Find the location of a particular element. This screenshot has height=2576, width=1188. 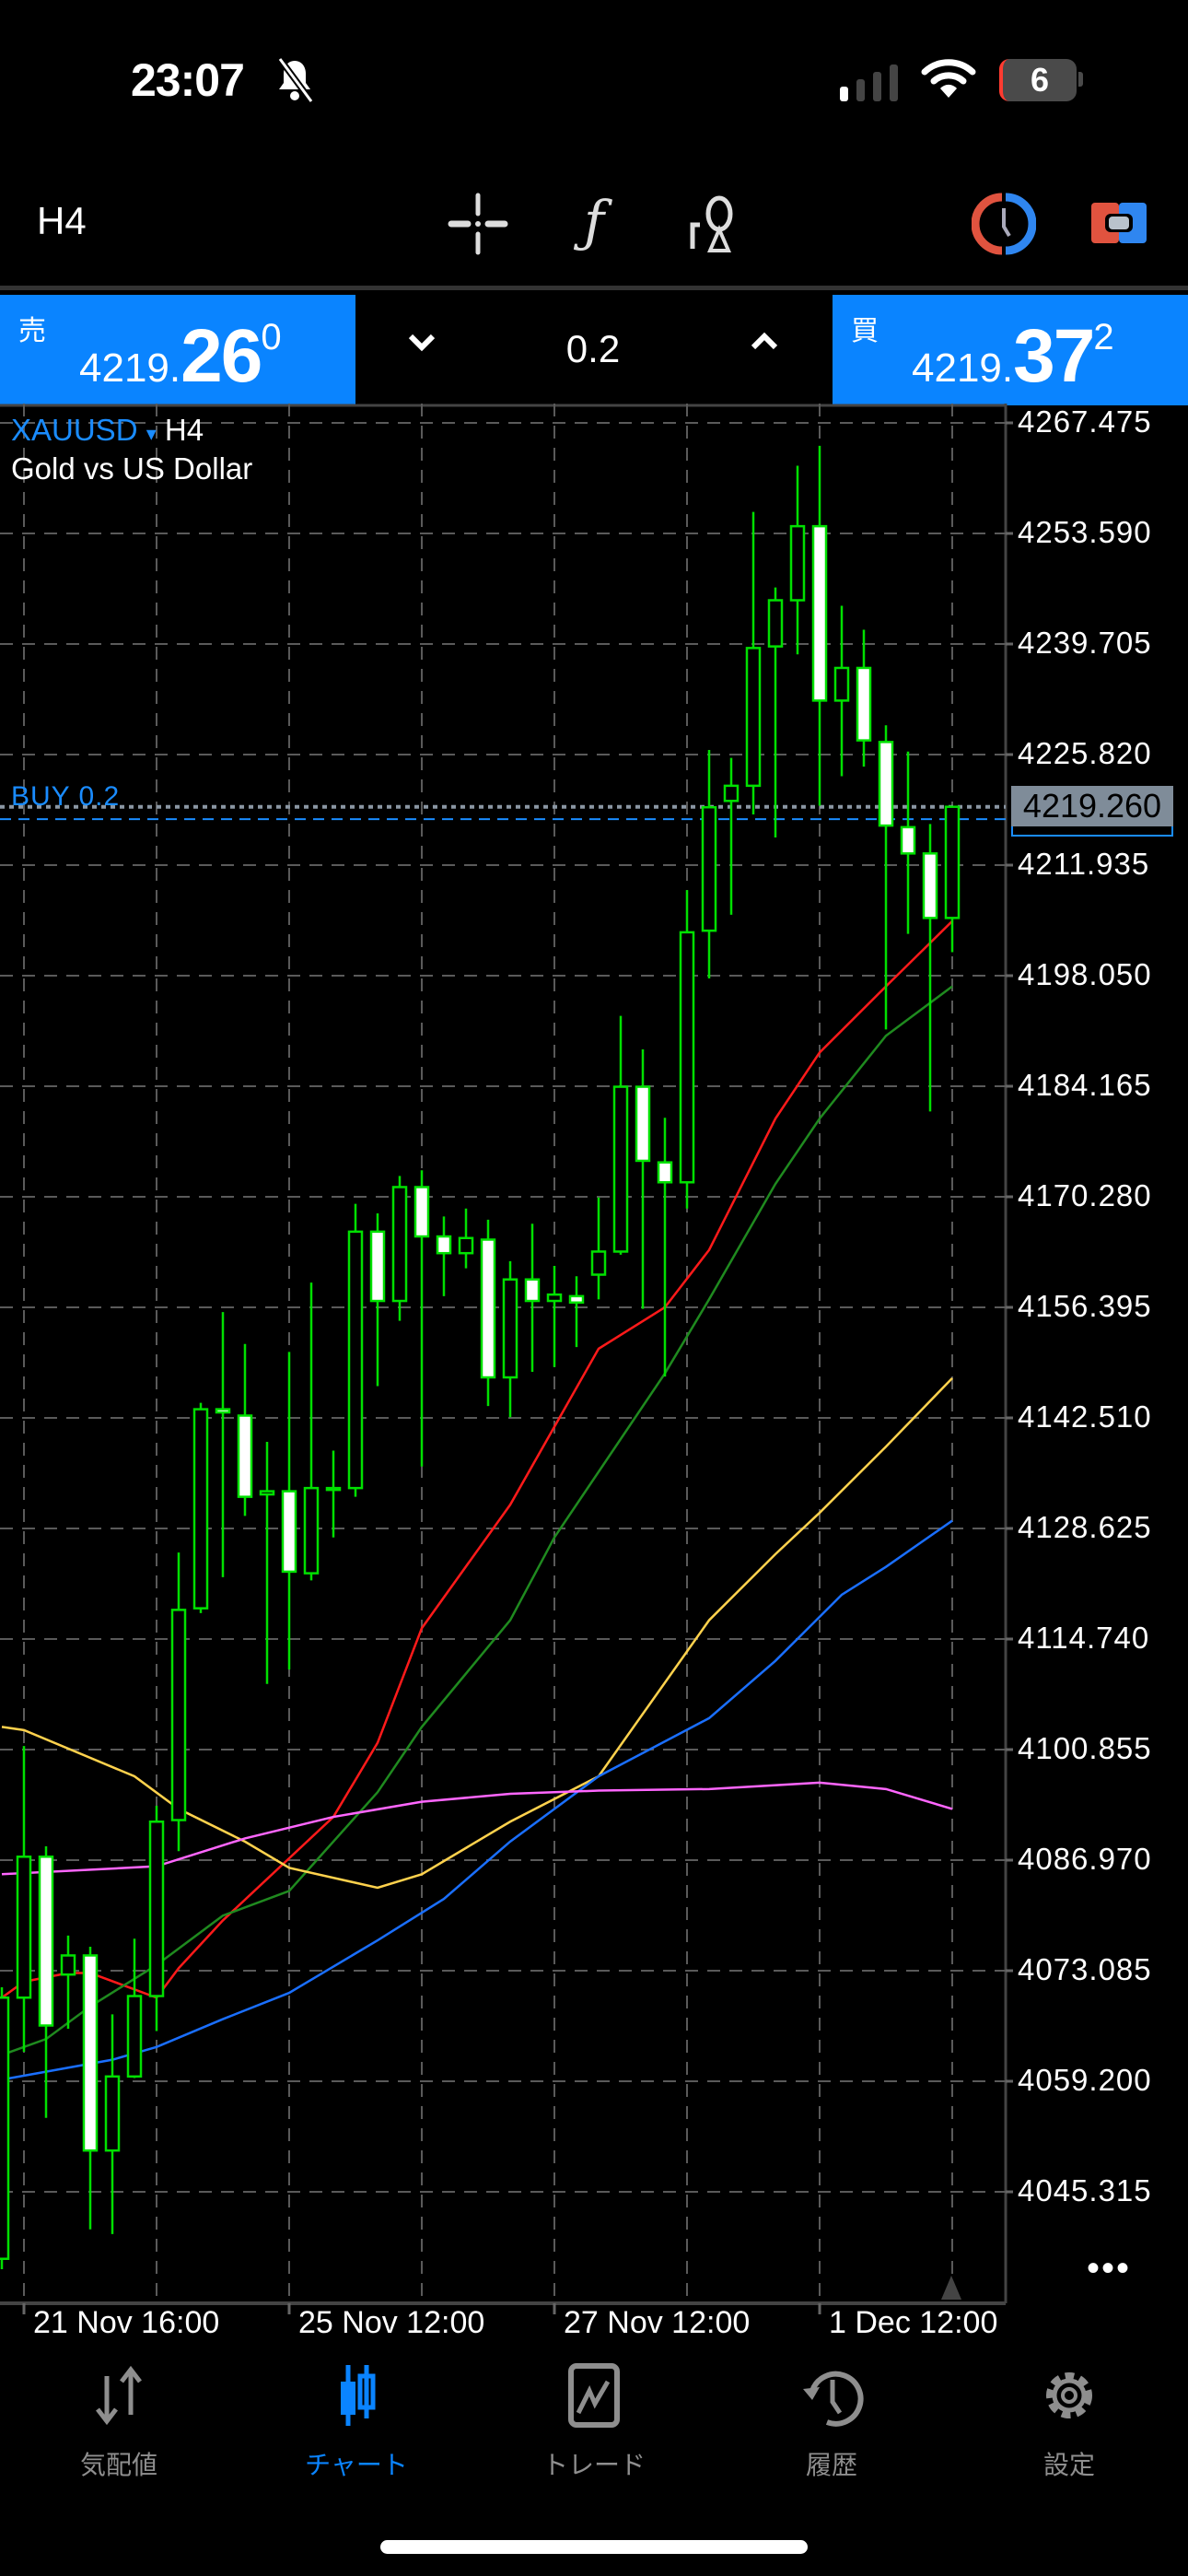

battery-icon: 6 is located at coordinates (1038, 80).